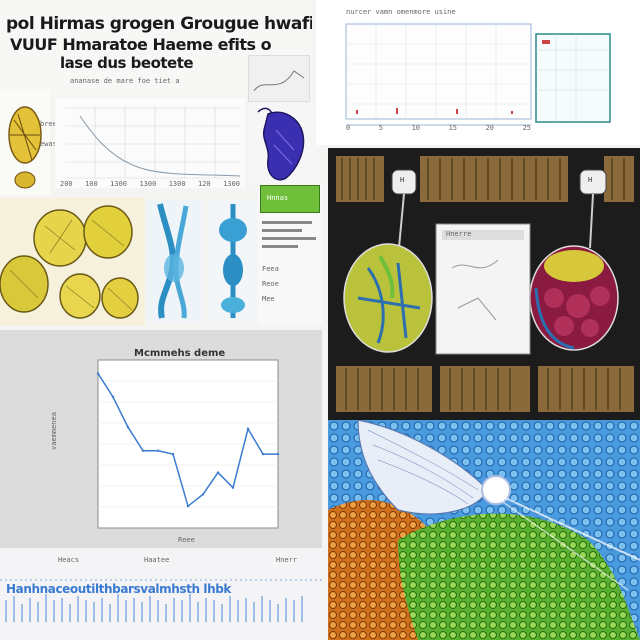 Image resolution: width=640 pixels, height=640 pixels. I want to click on tick: 120, so click(204, 184).